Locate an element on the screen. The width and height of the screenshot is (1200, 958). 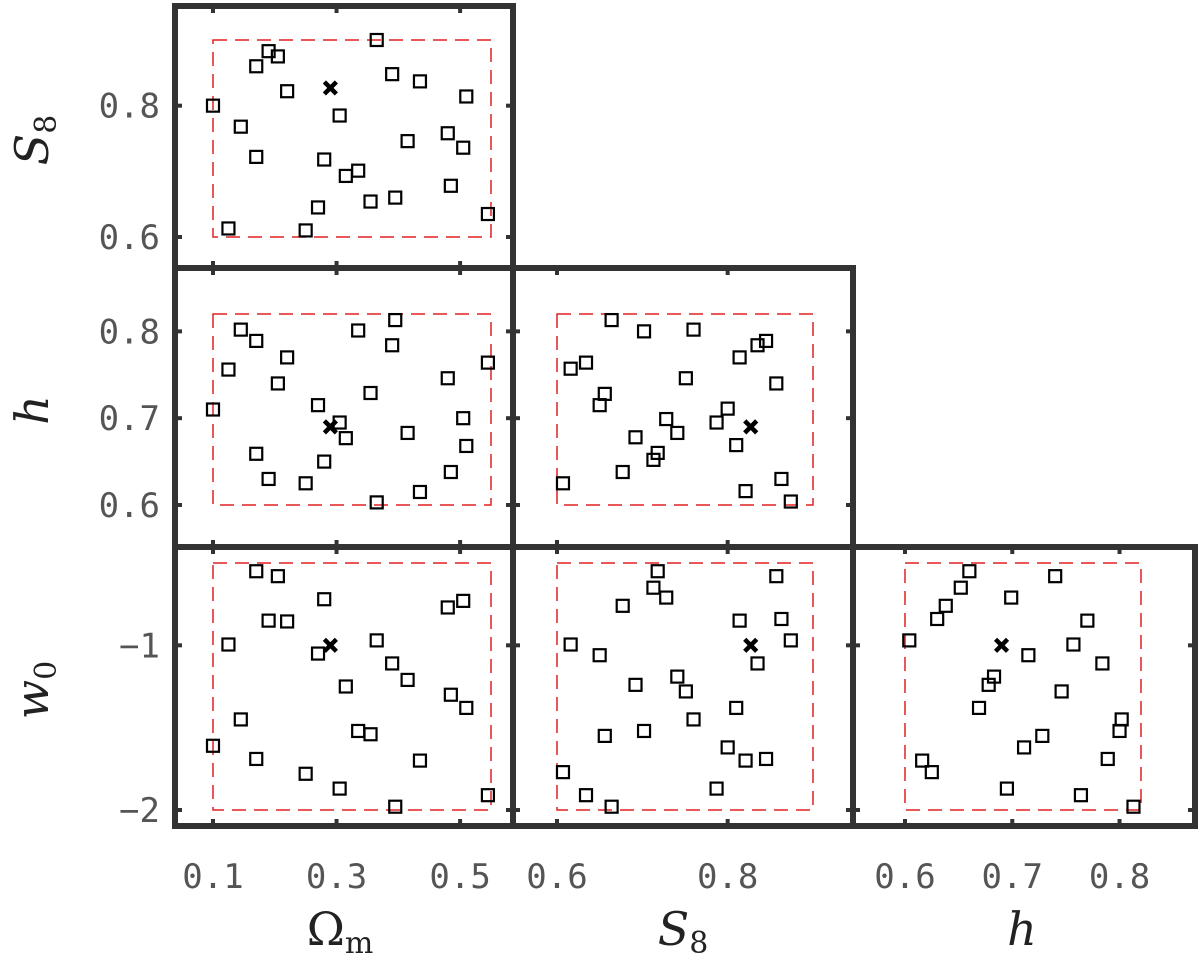
panel-w0-vs-h-frame is located at coordinates (1024, 686).